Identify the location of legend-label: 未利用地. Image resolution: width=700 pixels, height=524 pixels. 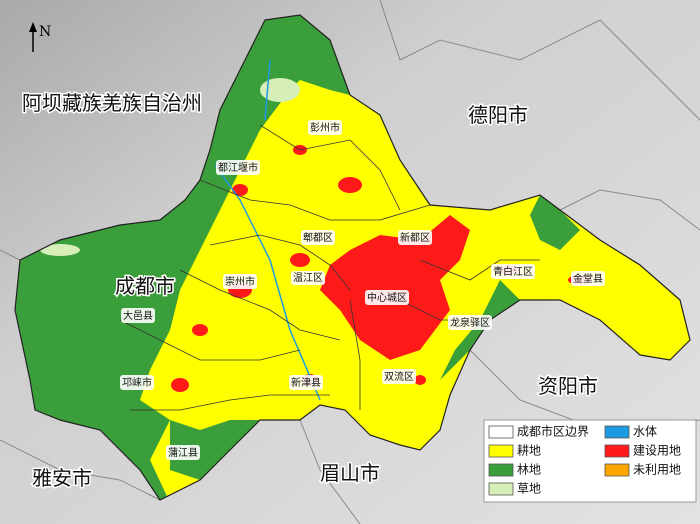
(657, 470).